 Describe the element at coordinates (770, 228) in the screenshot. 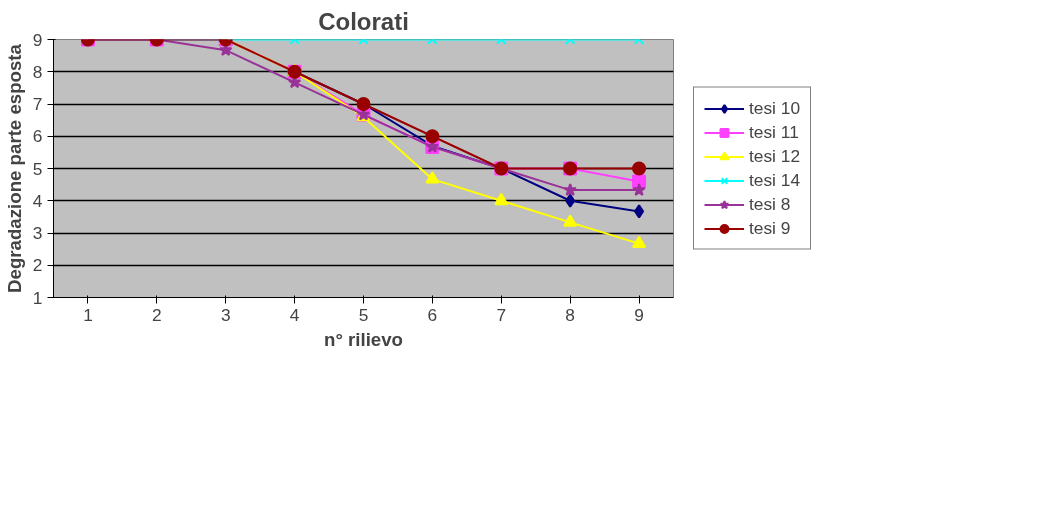

I see `legend-label: tesi 9` at that location.